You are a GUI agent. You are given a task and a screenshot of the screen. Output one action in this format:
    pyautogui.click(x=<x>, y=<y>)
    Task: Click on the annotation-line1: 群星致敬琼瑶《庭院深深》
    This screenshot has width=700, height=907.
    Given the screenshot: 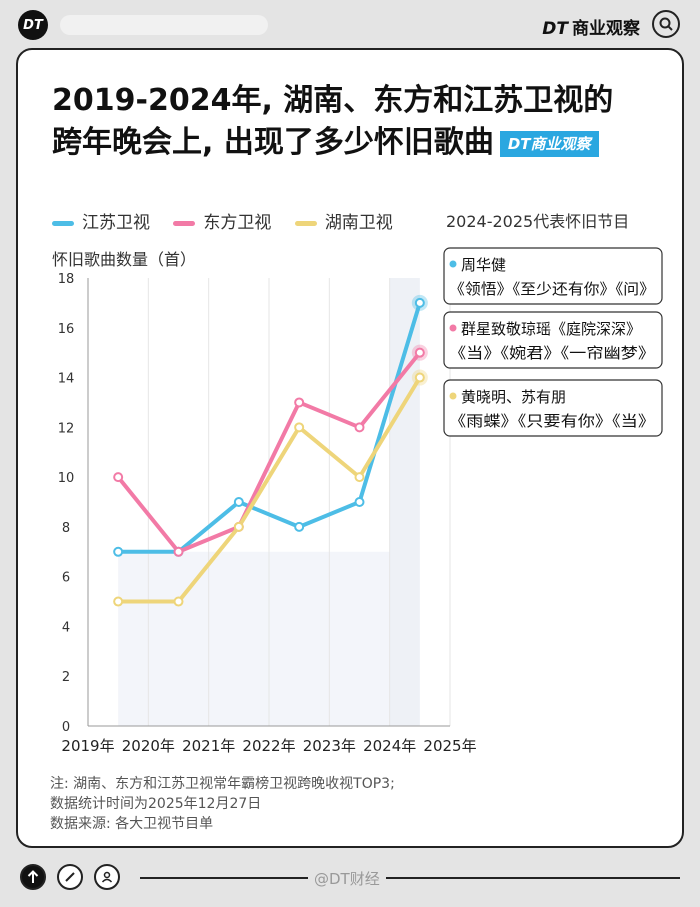 What is the action you would take?
    pyautogui.click(x=551, y=329)
    